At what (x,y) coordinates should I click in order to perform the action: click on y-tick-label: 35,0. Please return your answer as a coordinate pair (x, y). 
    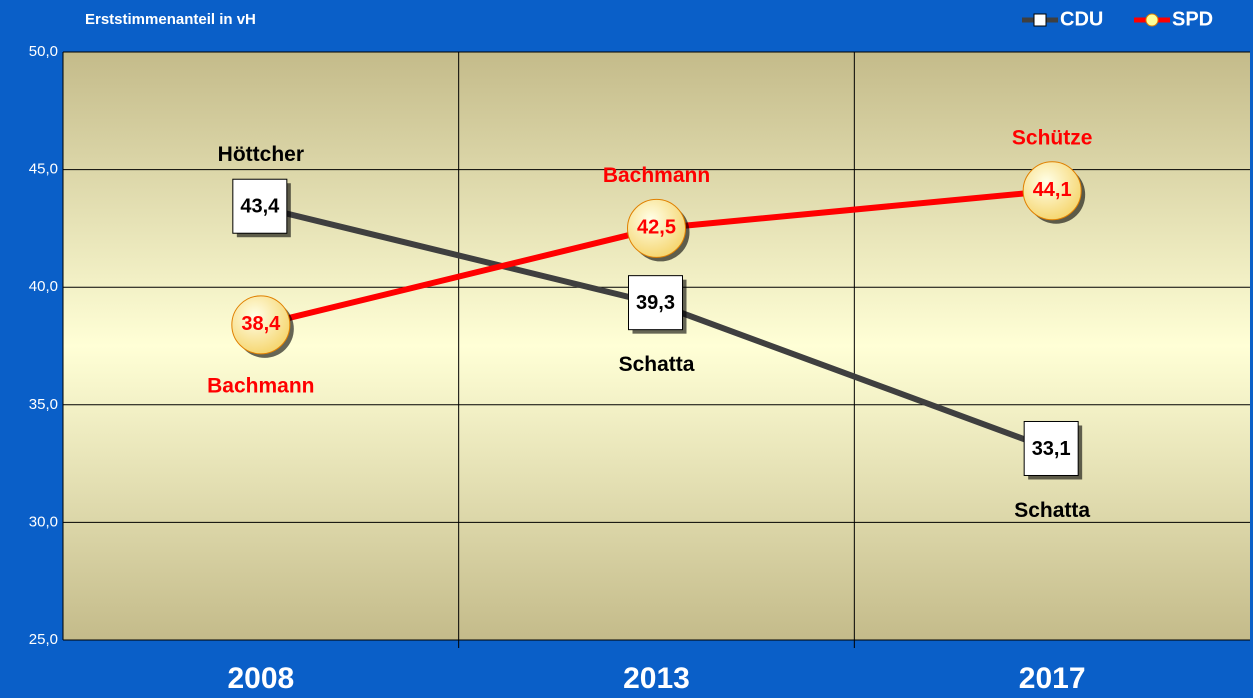
    Looking at the image, I should click on (43, 404).